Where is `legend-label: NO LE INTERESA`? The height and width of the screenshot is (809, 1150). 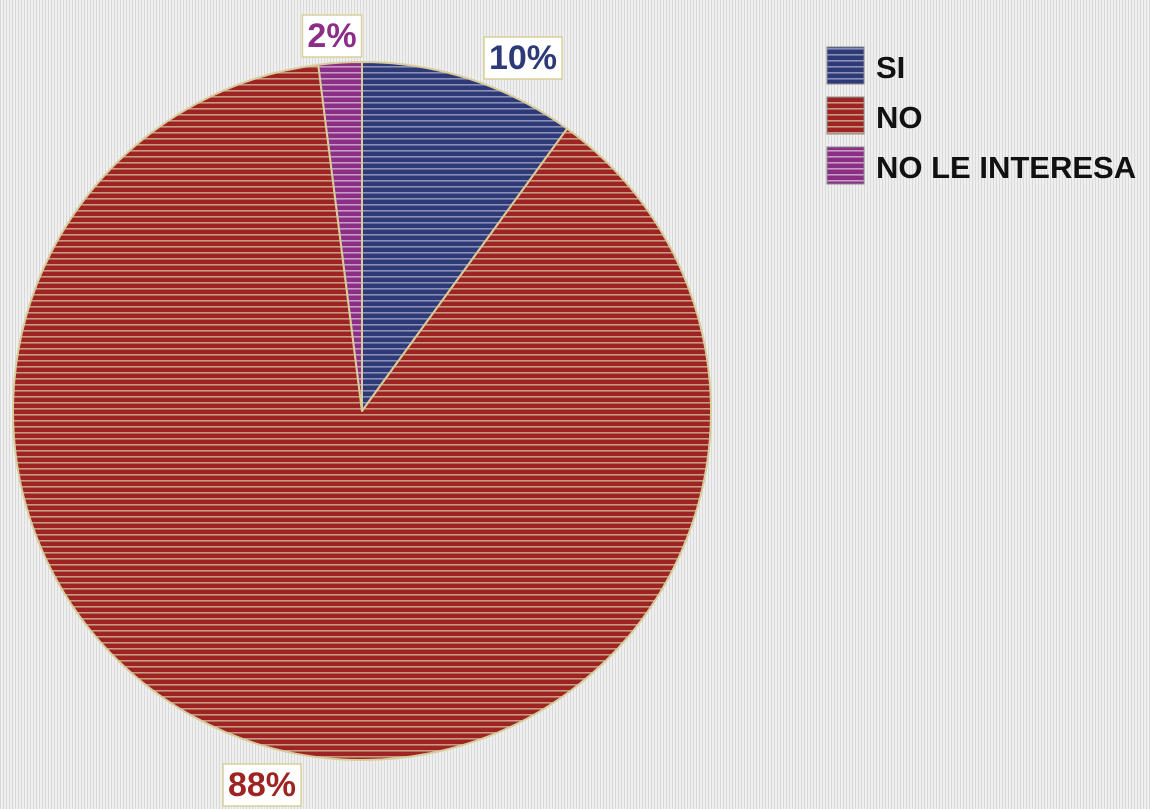 legend-label: NO LE INTERESA is located at coordinates (1006, 167).